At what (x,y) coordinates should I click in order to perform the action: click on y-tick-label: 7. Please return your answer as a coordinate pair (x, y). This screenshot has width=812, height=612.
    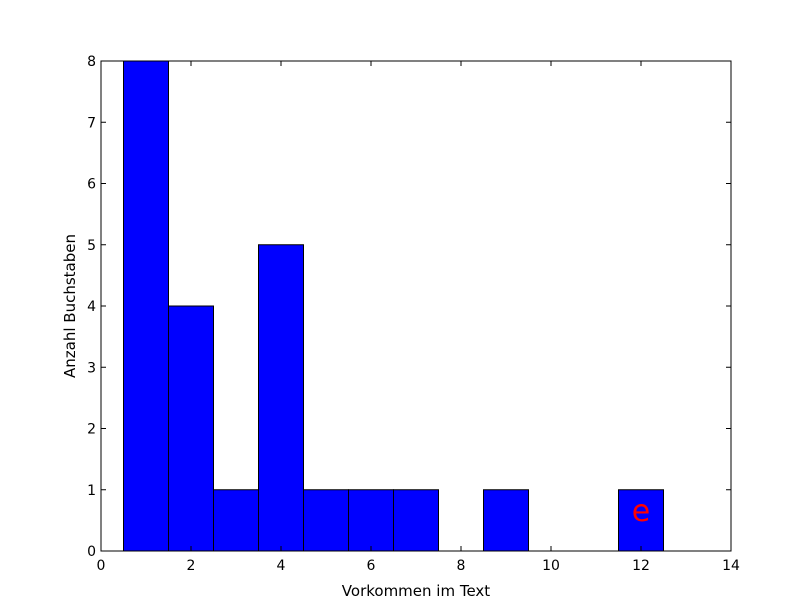
    Looking at the image, I should click on (91, 123).